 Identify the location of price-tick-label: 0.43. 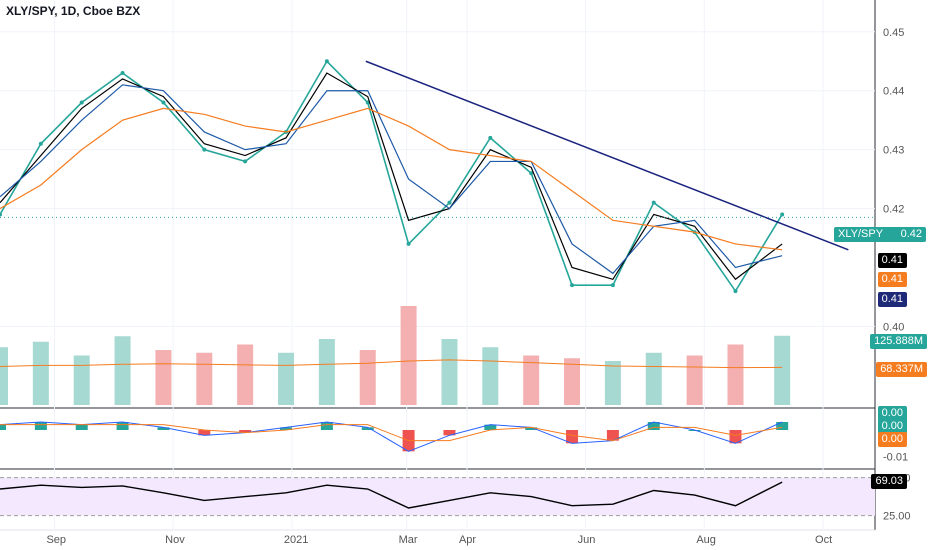
(893, 151).